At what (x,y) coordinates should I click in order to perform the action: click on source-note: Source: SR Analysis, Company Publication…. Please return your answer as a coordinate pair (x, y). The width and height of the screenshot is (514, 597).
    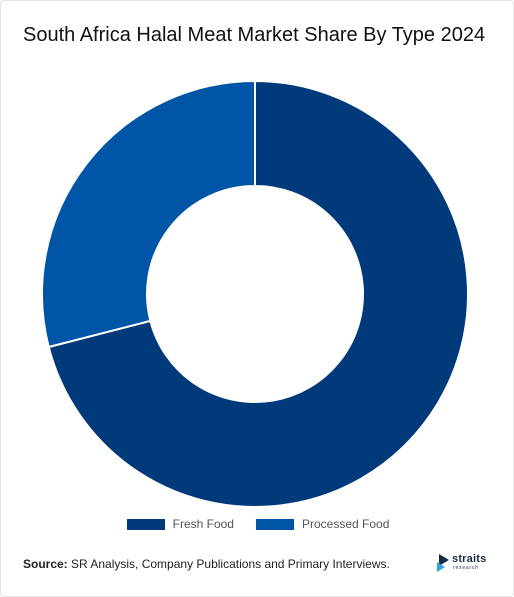
    Looking at the image, I should click on (206, 564).